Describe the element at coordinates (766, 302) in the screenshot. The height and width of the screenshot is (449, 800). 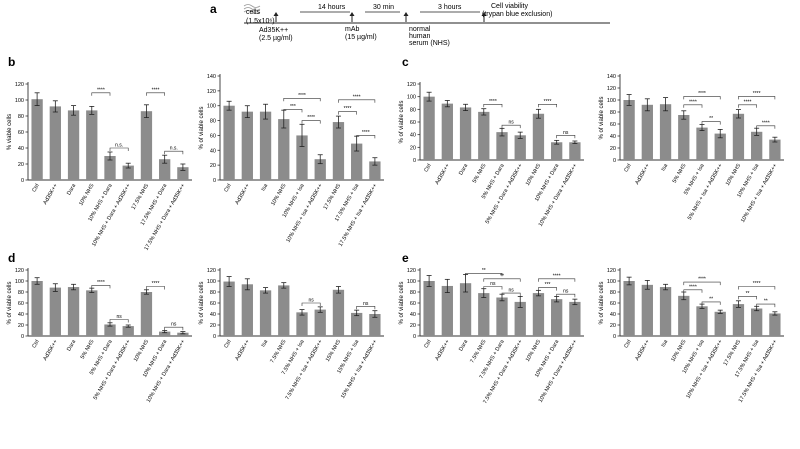
I see `significance-label: **` at that location.